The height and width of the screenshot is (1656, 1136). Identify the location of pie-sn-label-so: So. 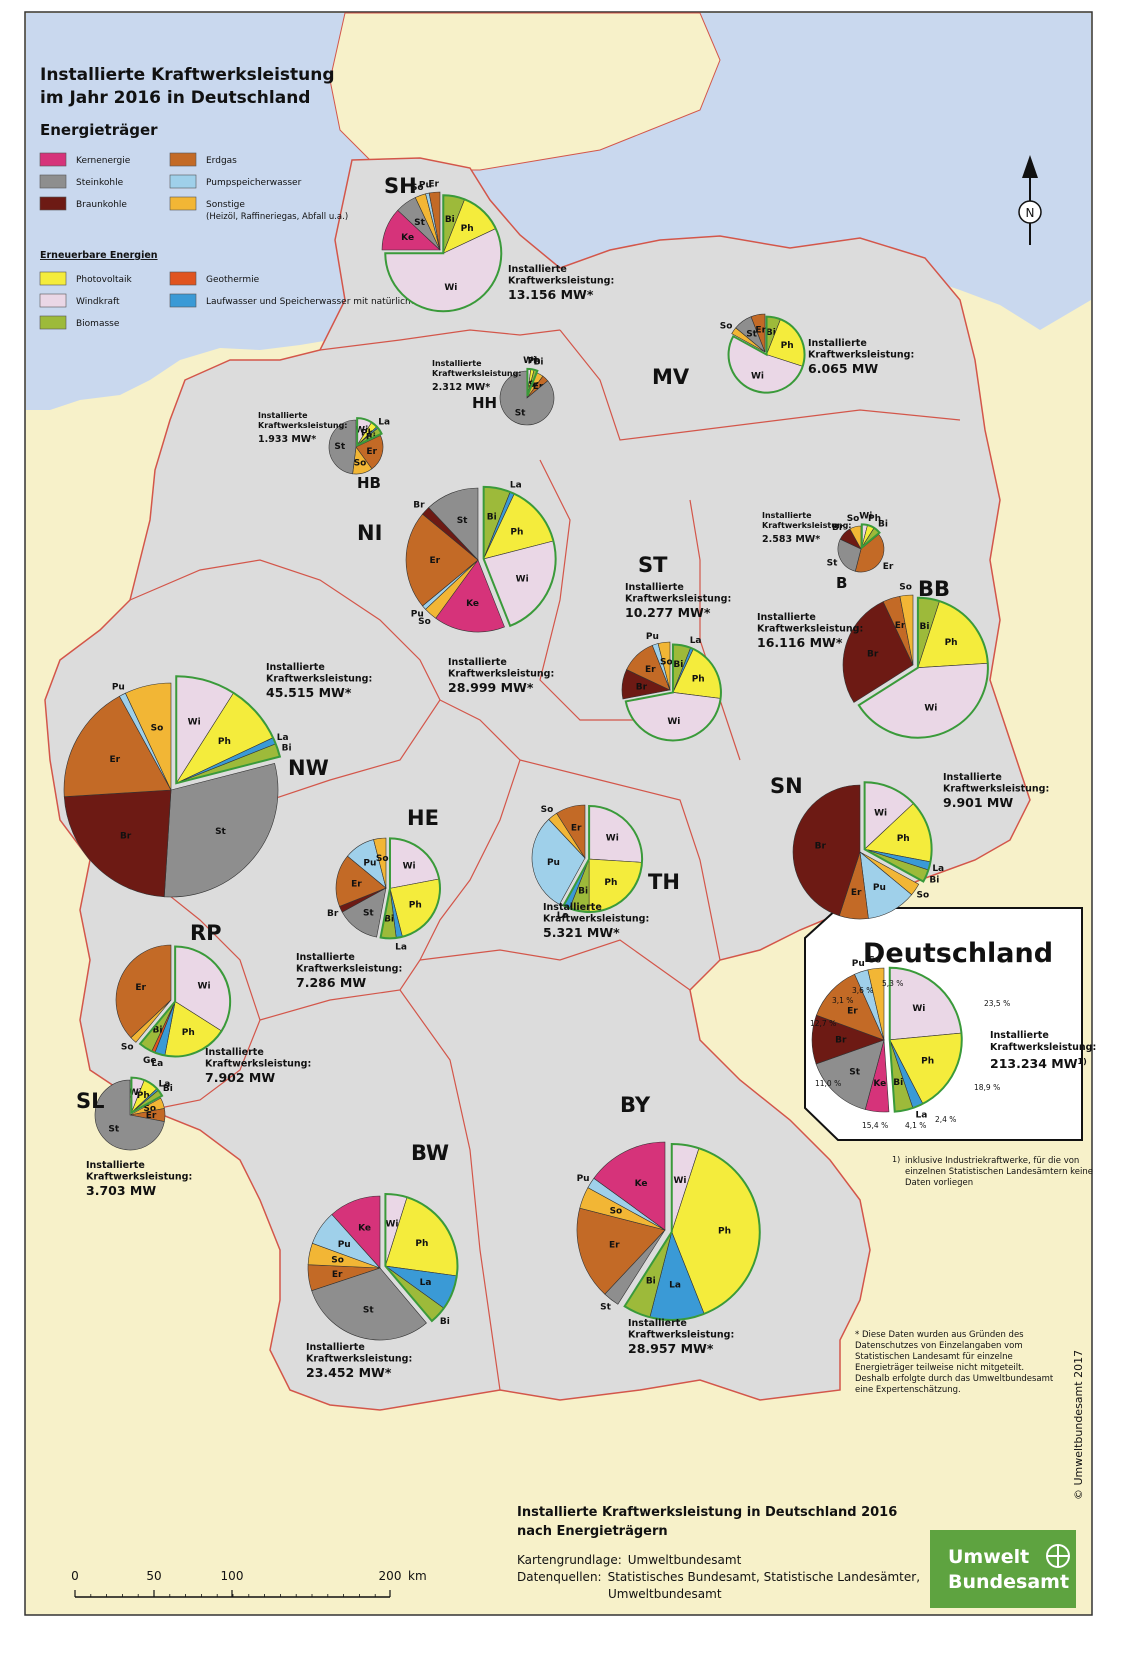
(923, 896).